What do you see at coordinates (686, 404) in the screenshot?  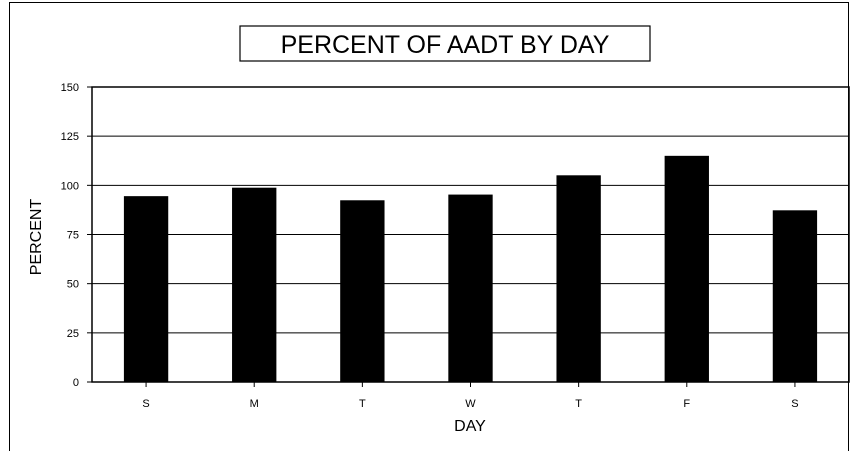 I see `x-tick-label: F` at bounding box center [686, 404].